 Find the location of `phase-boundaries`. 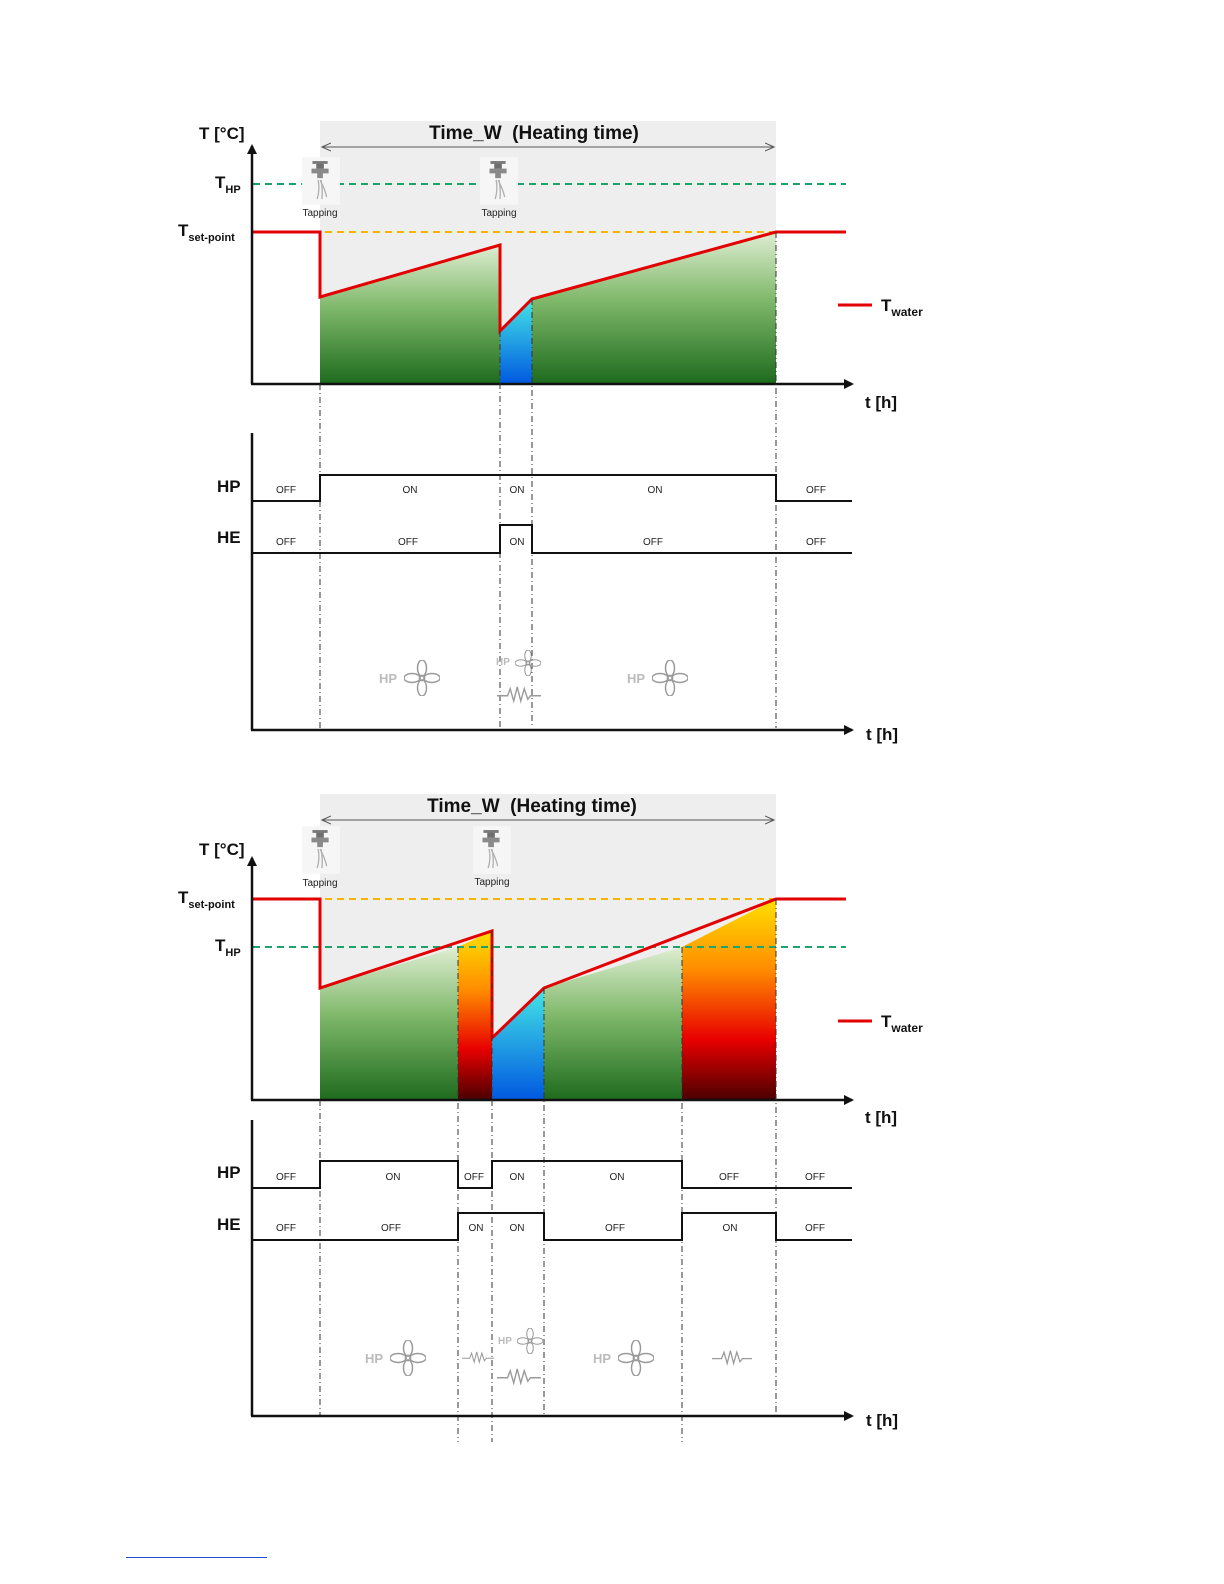

phase-boundaries is located at coordinates (548, 1170).